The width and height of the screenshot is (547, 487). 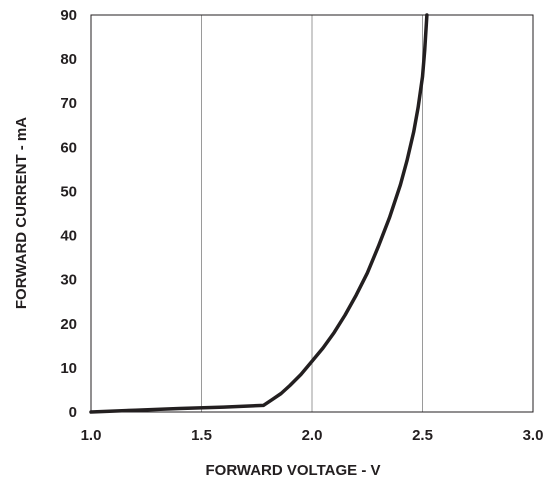 I want to click on x-axis-ticks: 1.0 1.5 2.0 2.5 3.0, so click(x=312, y=435).